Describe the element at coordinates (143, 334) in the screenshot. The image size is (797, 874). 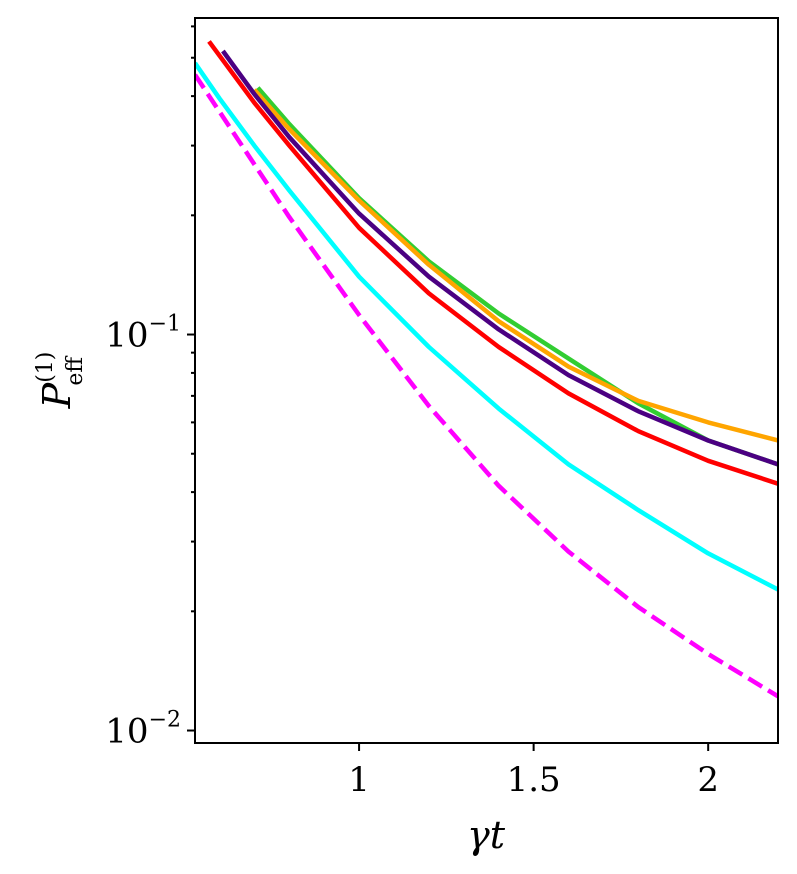
I see `y-tick-label-1: 10⁻¹` at that location.